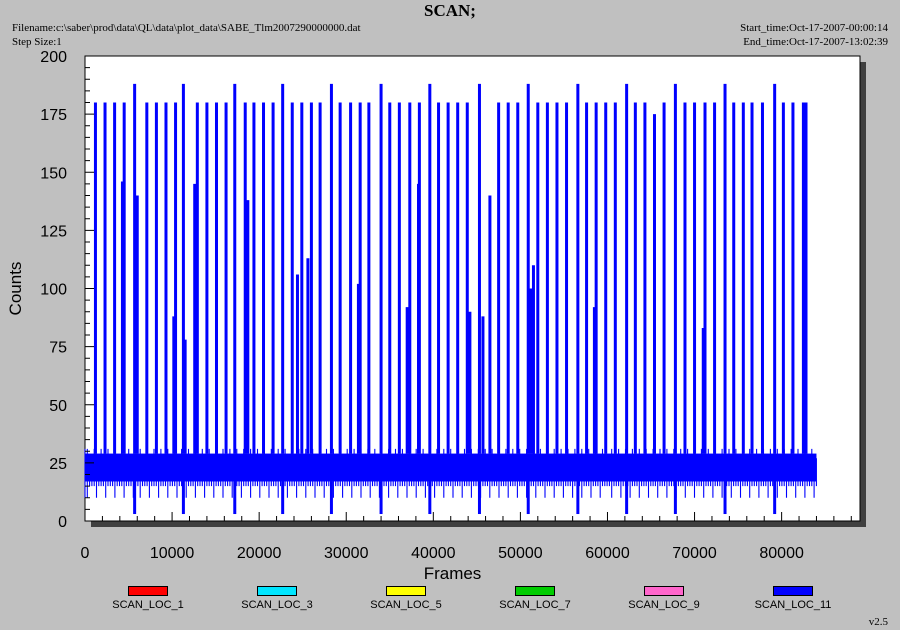  What do you see at coordinates (148, 605) in the screenshot?
I see `legend-label-0: SCAN_LOC_1` at bounding box center [148, 605].